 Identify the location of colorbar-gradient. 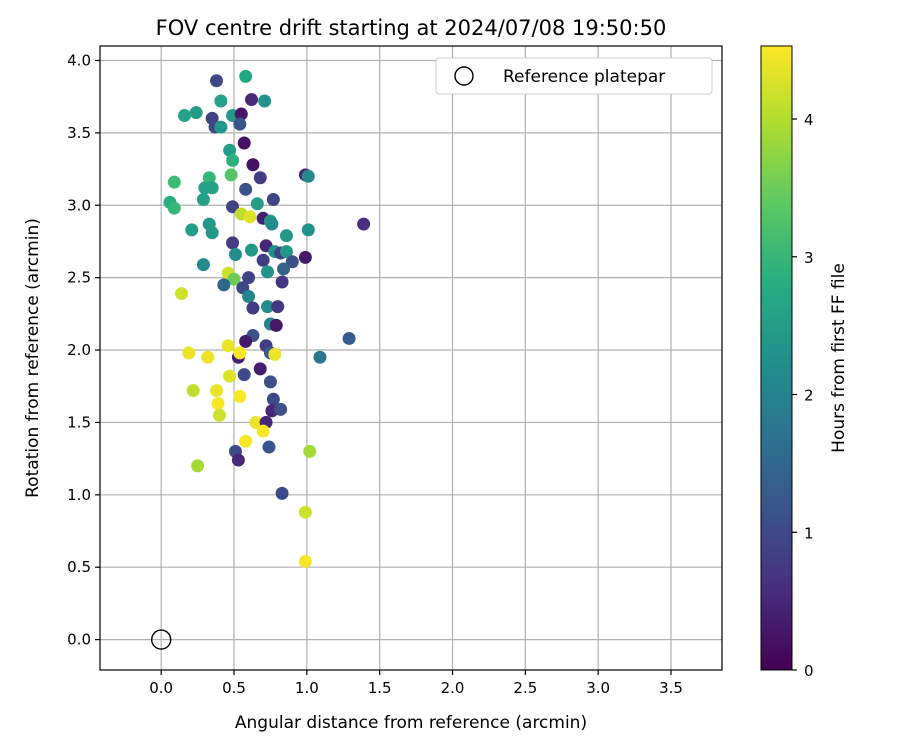
(776, 358).